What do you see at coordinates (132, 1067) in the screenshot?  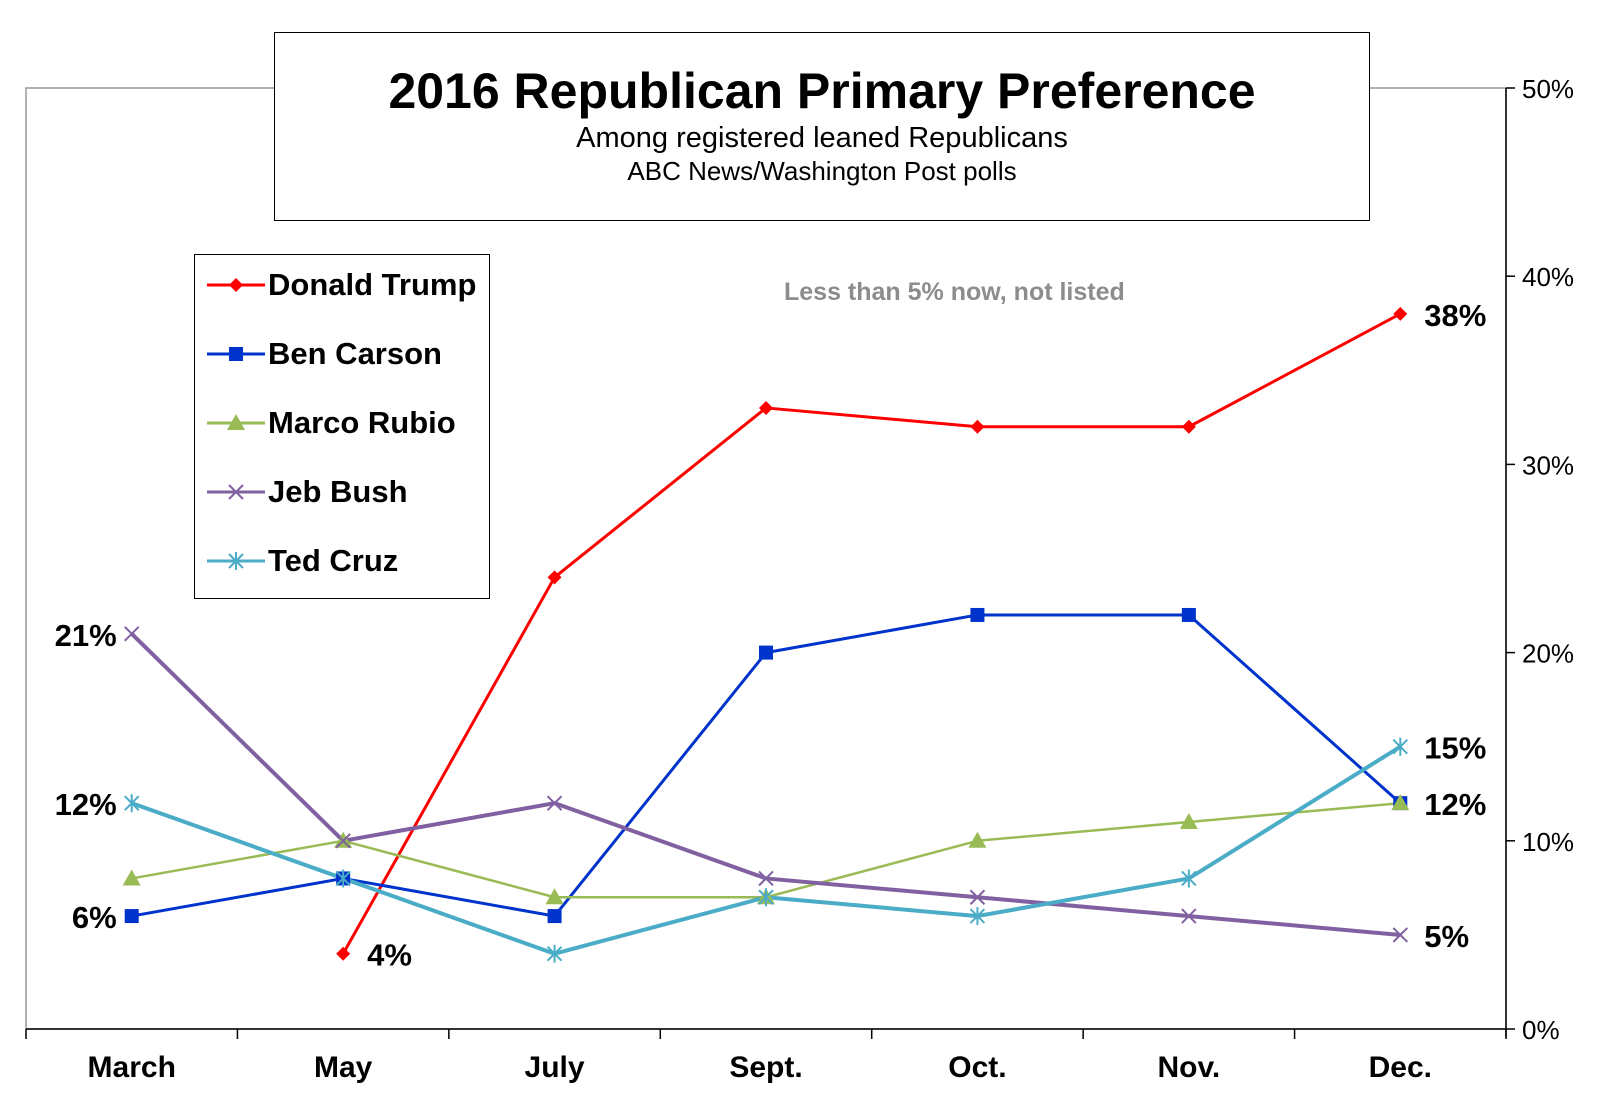 I see `x-tick-label: March` at bounding box center [132, 1067].